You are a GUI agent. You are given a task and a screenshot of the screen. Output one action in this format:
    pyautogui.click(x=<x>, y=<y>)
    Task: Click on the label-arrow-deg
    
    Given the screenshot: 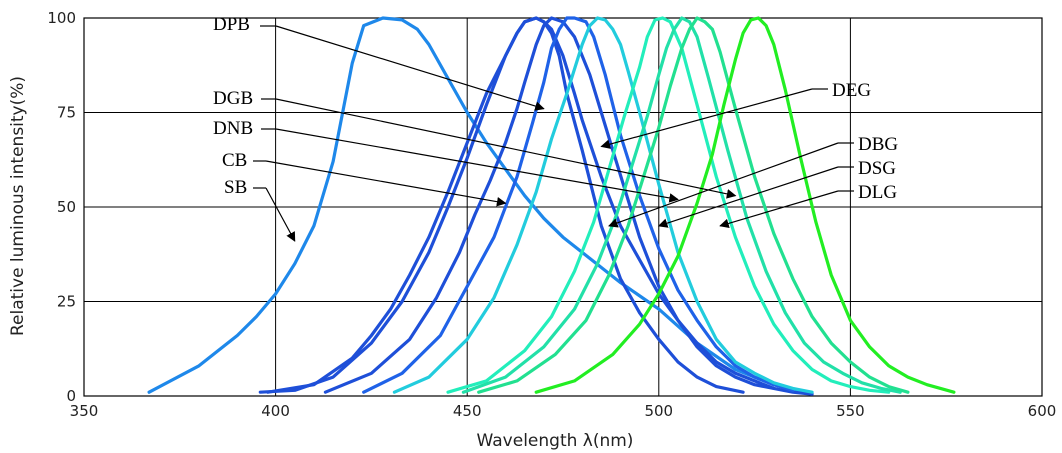 What is the action you would take?
    pyautogui.click(x=706, y=118)
    